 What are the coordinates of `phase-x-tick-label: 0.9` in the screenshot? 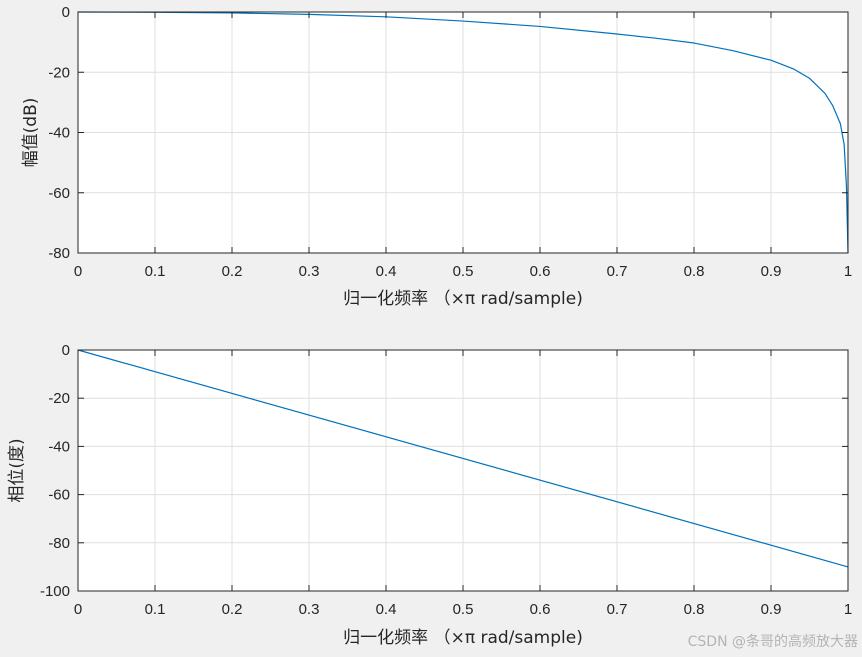 It's located at (771, 609).